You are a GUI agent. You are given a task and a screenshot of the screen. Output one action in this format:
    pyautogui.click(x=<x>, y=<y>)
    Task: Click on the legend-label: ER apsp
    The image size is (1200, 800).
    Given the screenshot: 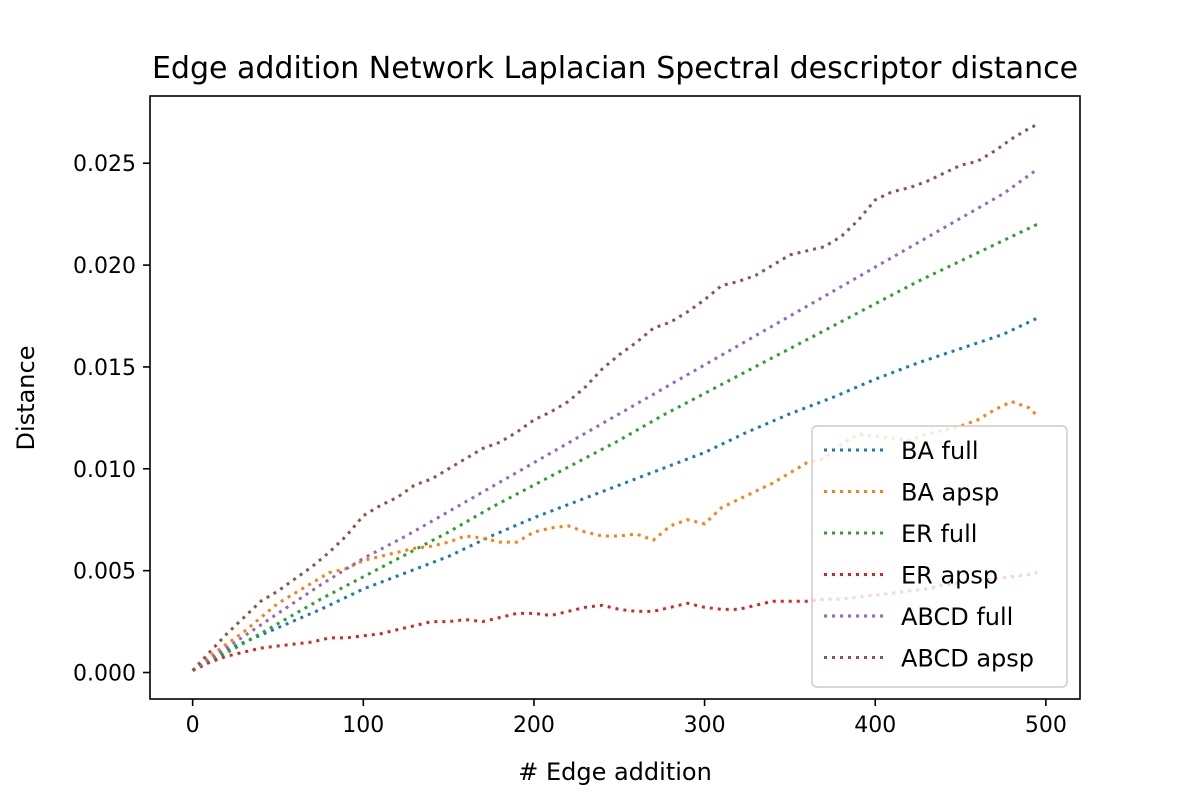 What is the action you would take?
    pyautogui.click(x=949, y=576)
    